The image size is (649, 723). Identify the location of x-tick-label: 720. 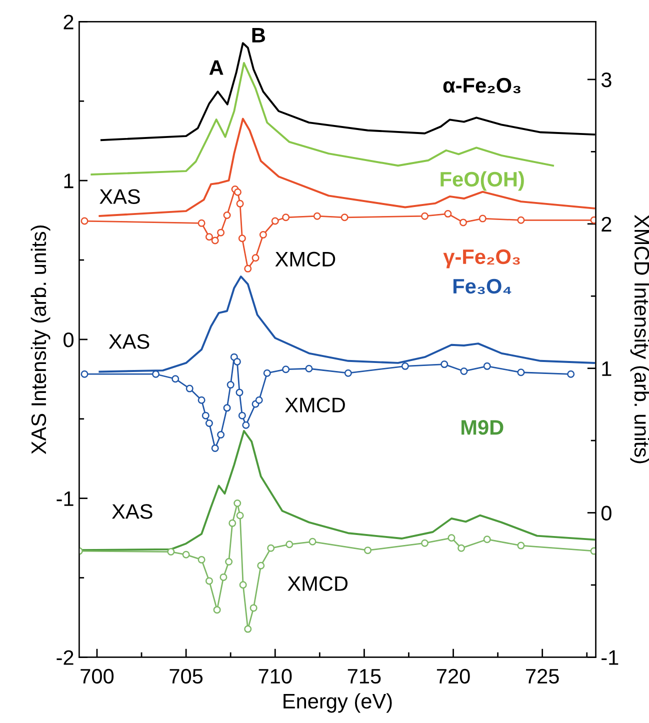
(453, 676).